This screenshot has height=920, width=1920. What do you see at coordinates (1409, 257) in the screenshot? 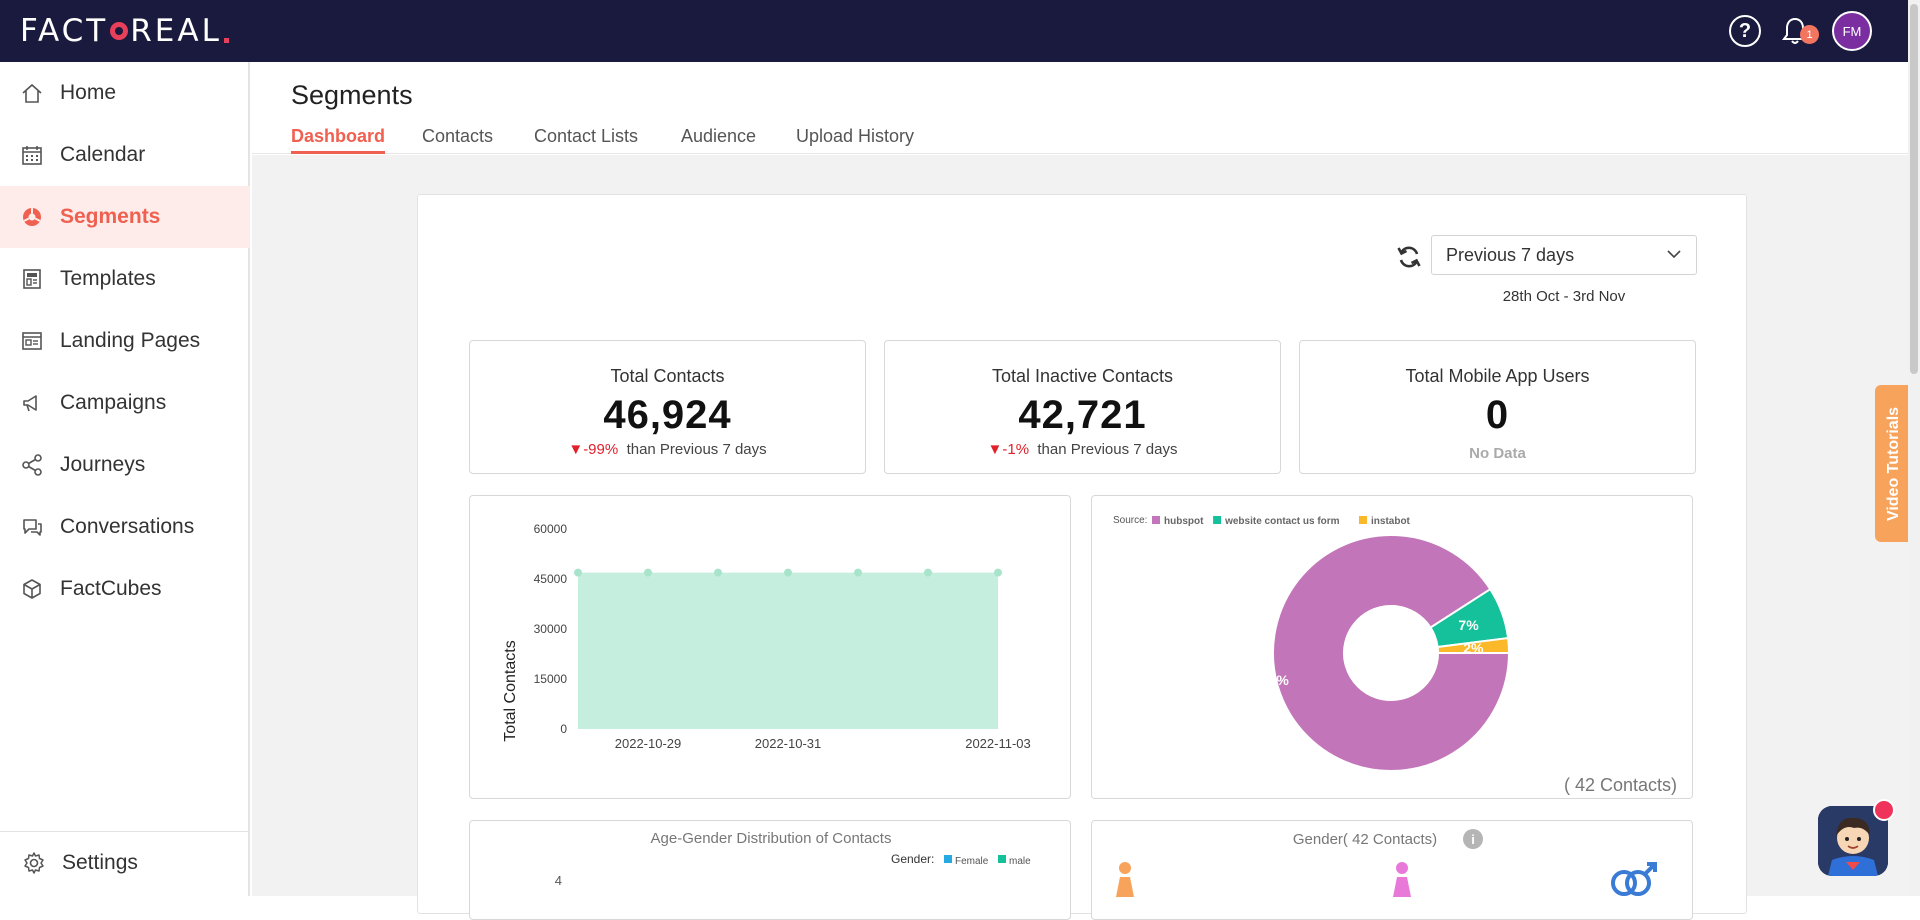
I see `refresh-icon` at bounding box center [1409, 257].